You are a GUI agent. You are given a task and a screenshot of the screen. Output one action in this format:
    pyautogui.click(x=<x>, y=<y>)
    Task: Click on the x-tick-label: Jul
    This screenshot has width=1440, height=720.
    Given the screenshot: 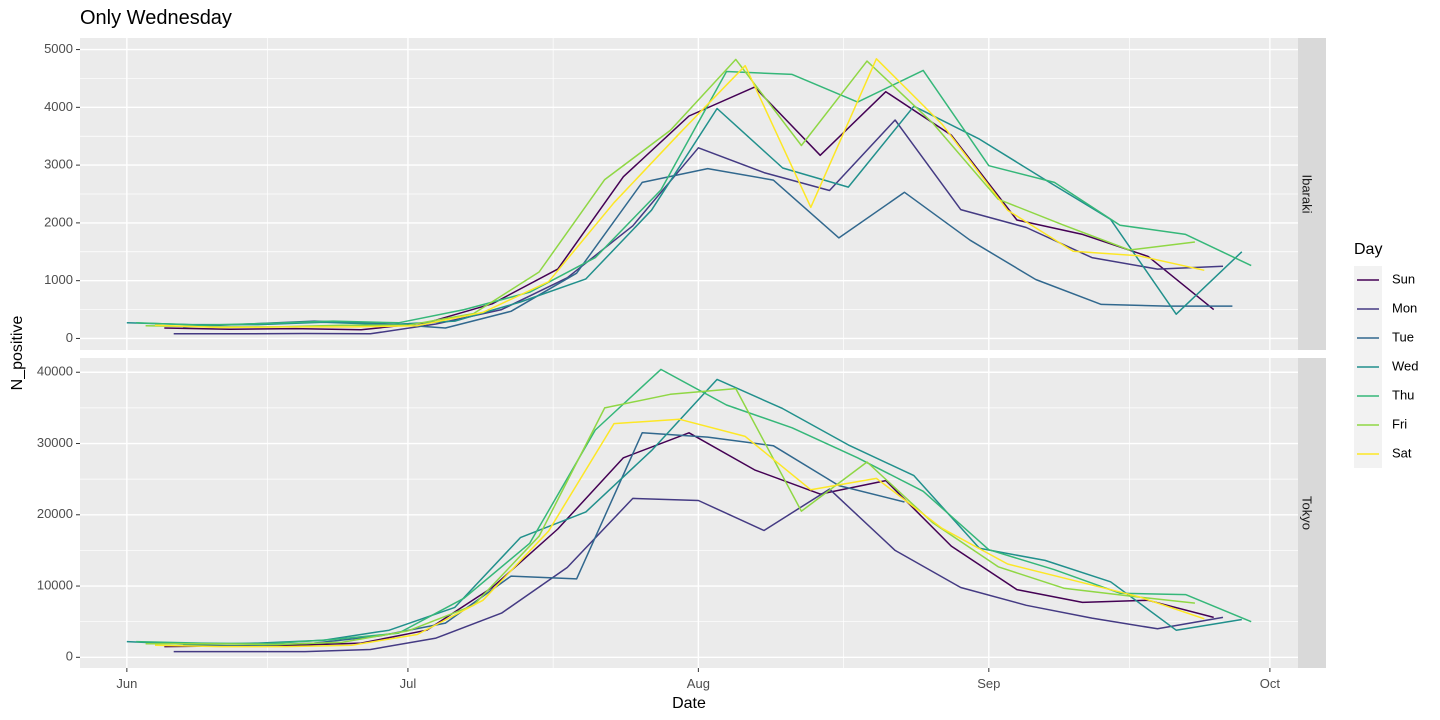 What is the action you would take?
    pyautogui.click(x=408, y=683)
    